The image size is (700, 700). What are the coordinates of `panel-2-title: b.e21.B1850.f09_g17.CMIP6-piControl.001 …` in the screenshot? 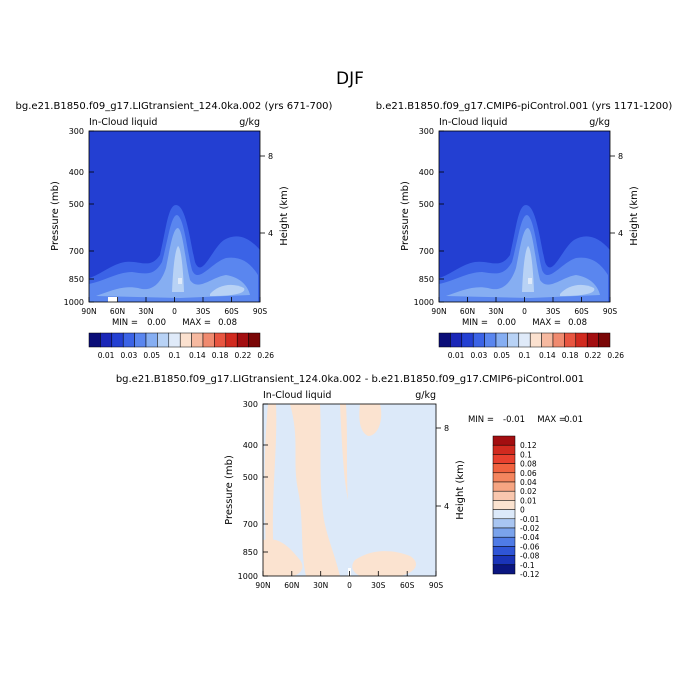 It's located at (524, 106).